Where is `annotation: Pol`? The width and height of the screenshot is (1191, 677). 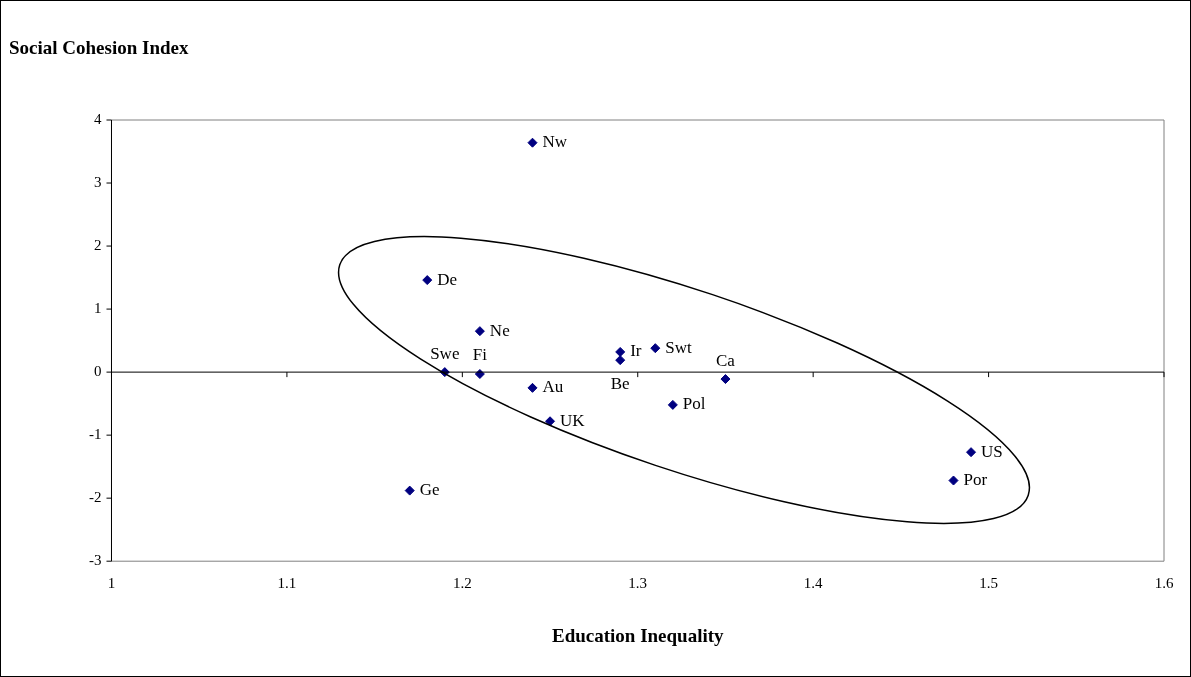
annotation: Pol is located at coordinates (694, 404).